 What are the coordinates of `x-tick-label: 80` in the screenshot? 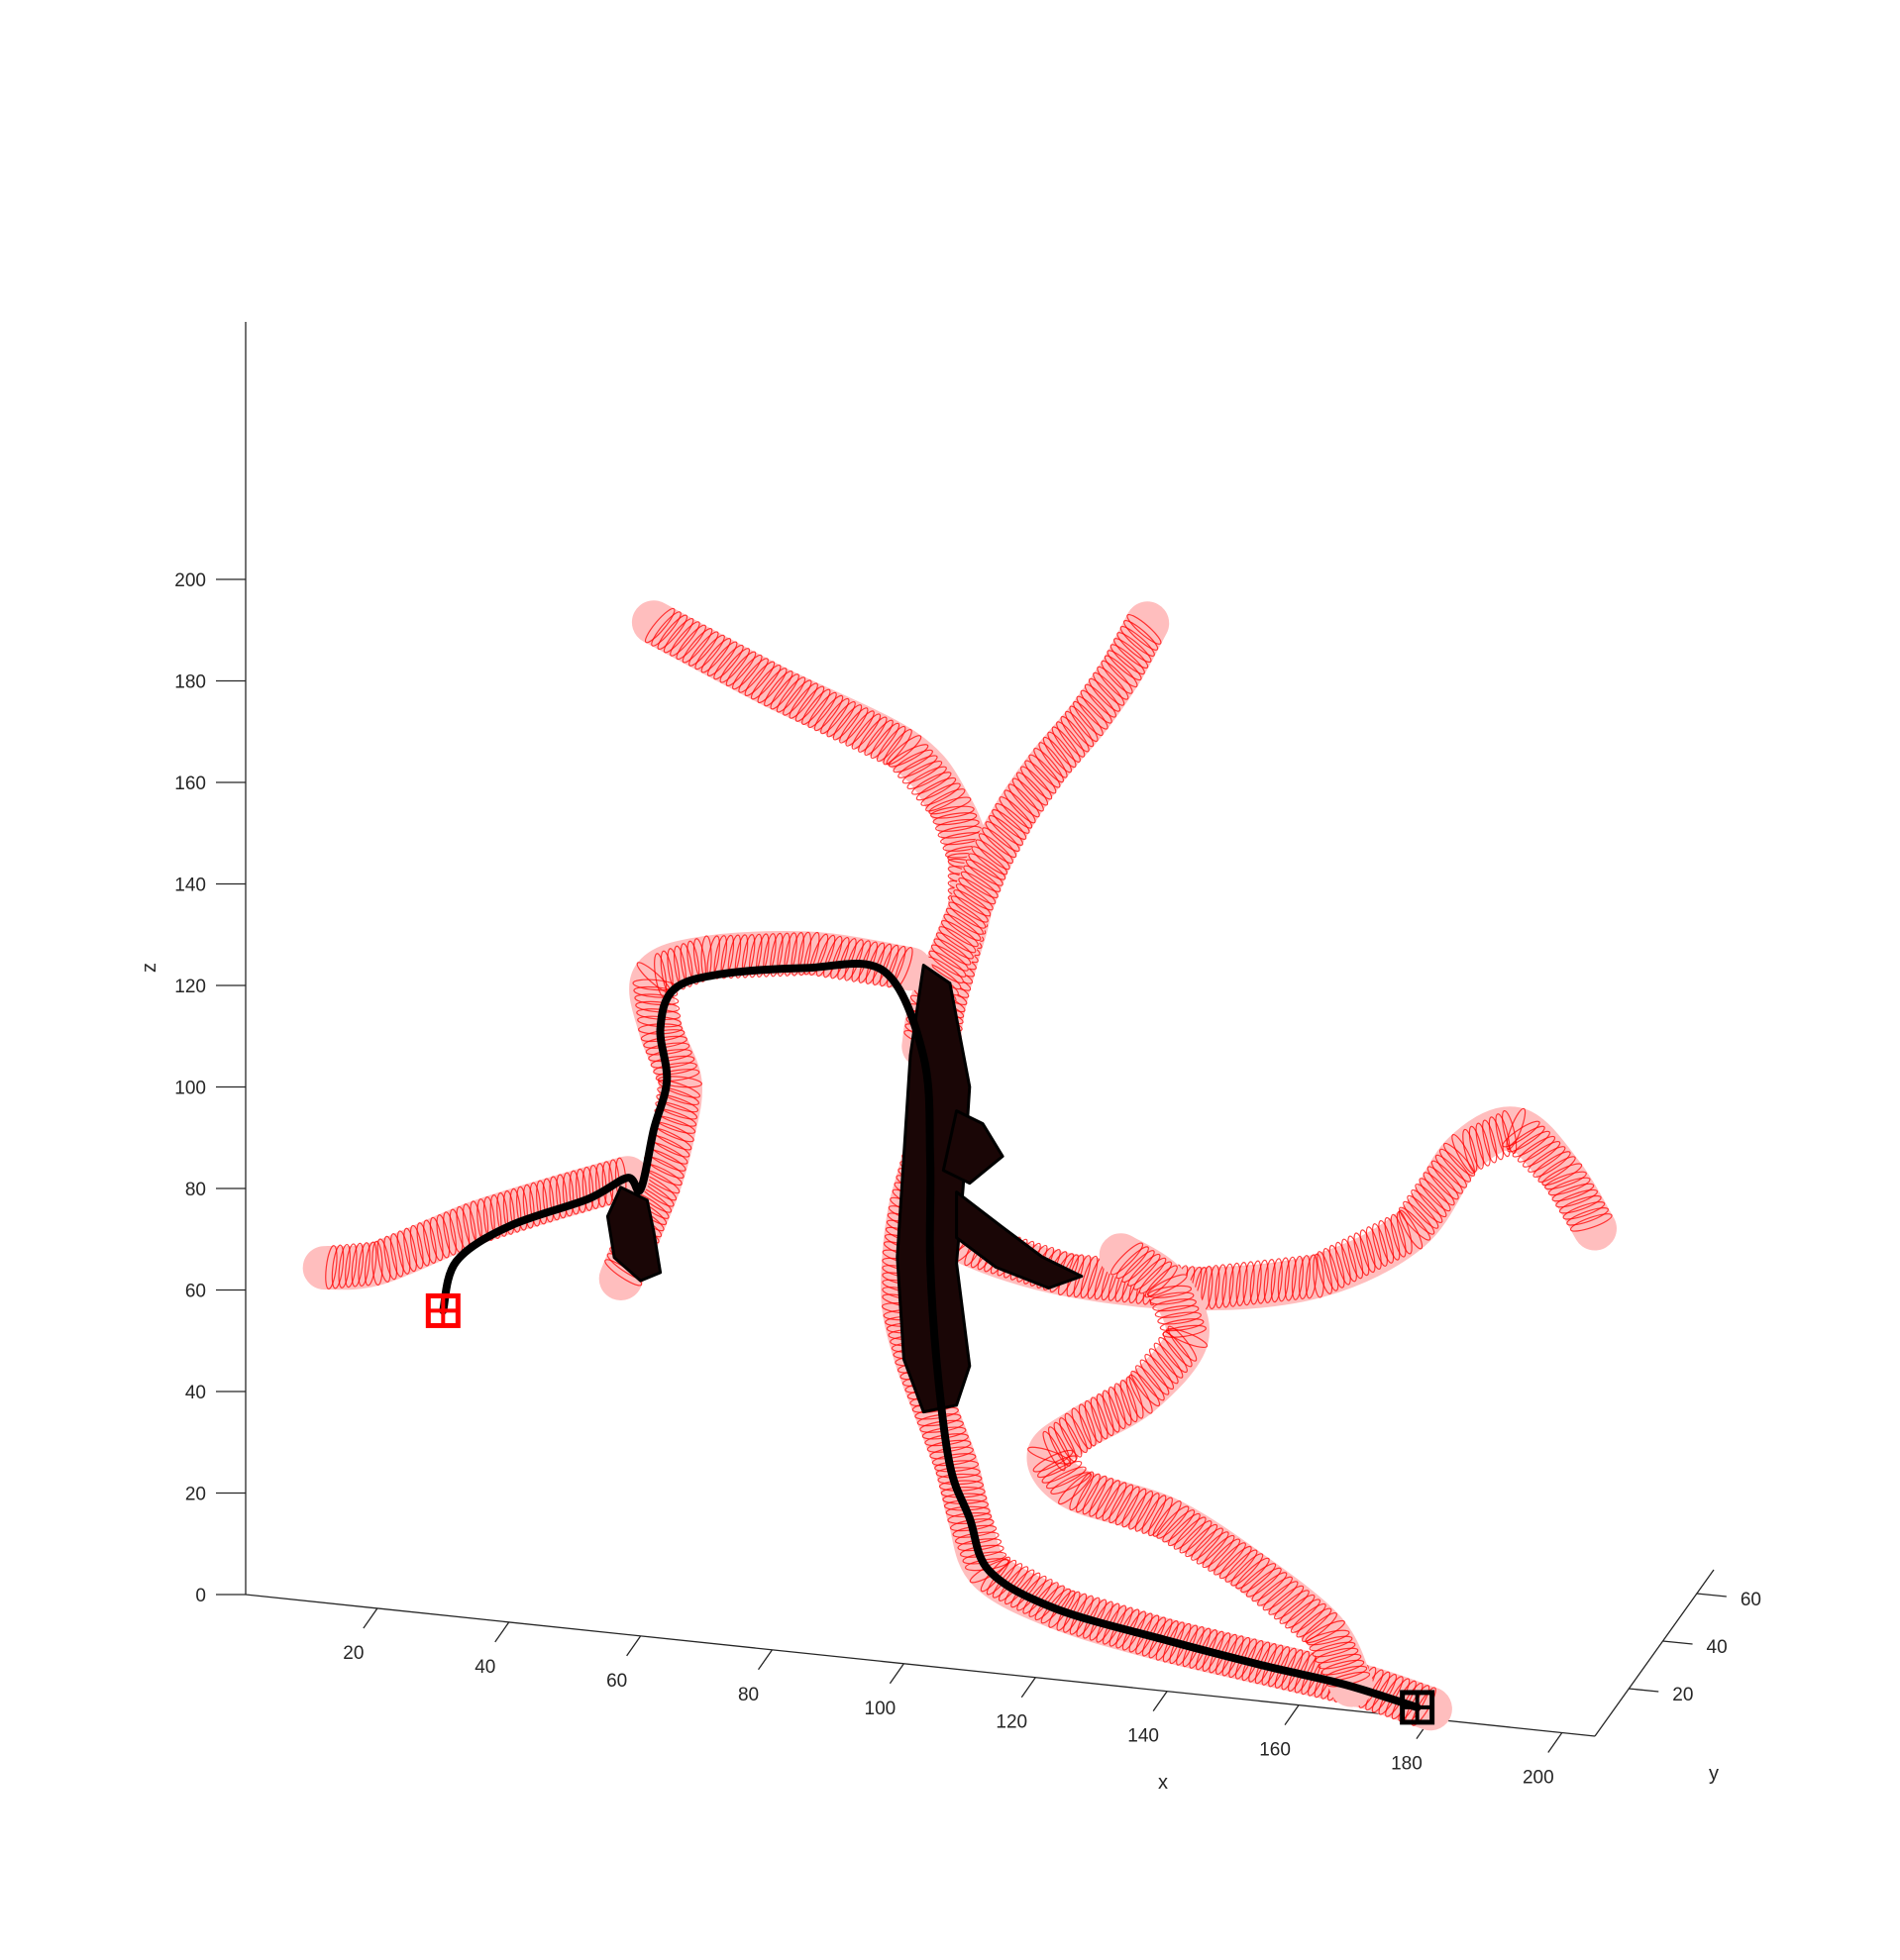 It's located at (748, 1695).